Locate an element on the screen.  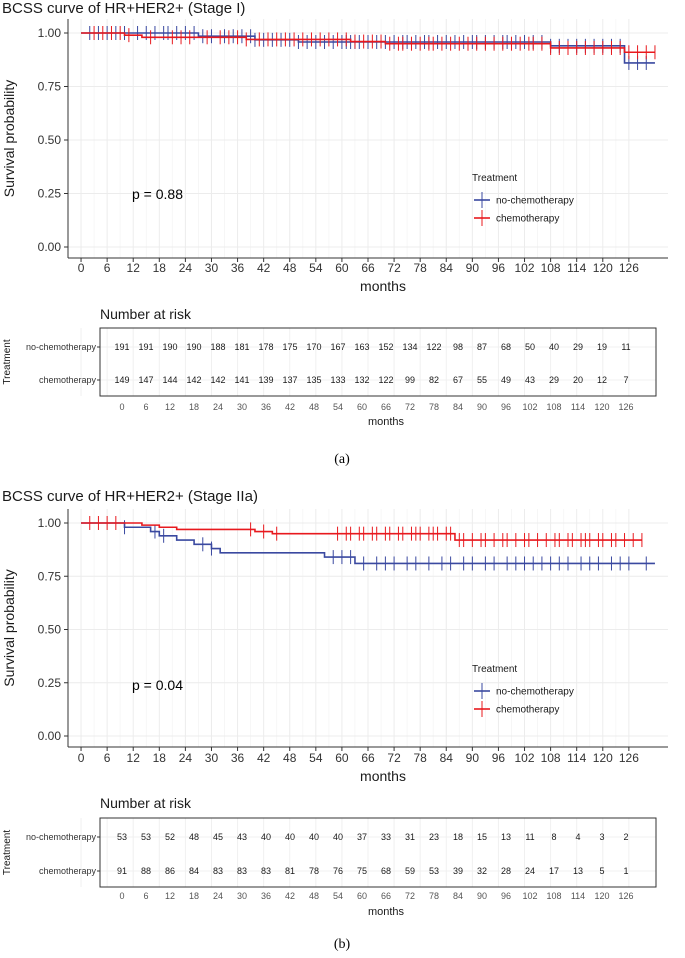
risk-count: 175 is located at coordinates (289, 347).